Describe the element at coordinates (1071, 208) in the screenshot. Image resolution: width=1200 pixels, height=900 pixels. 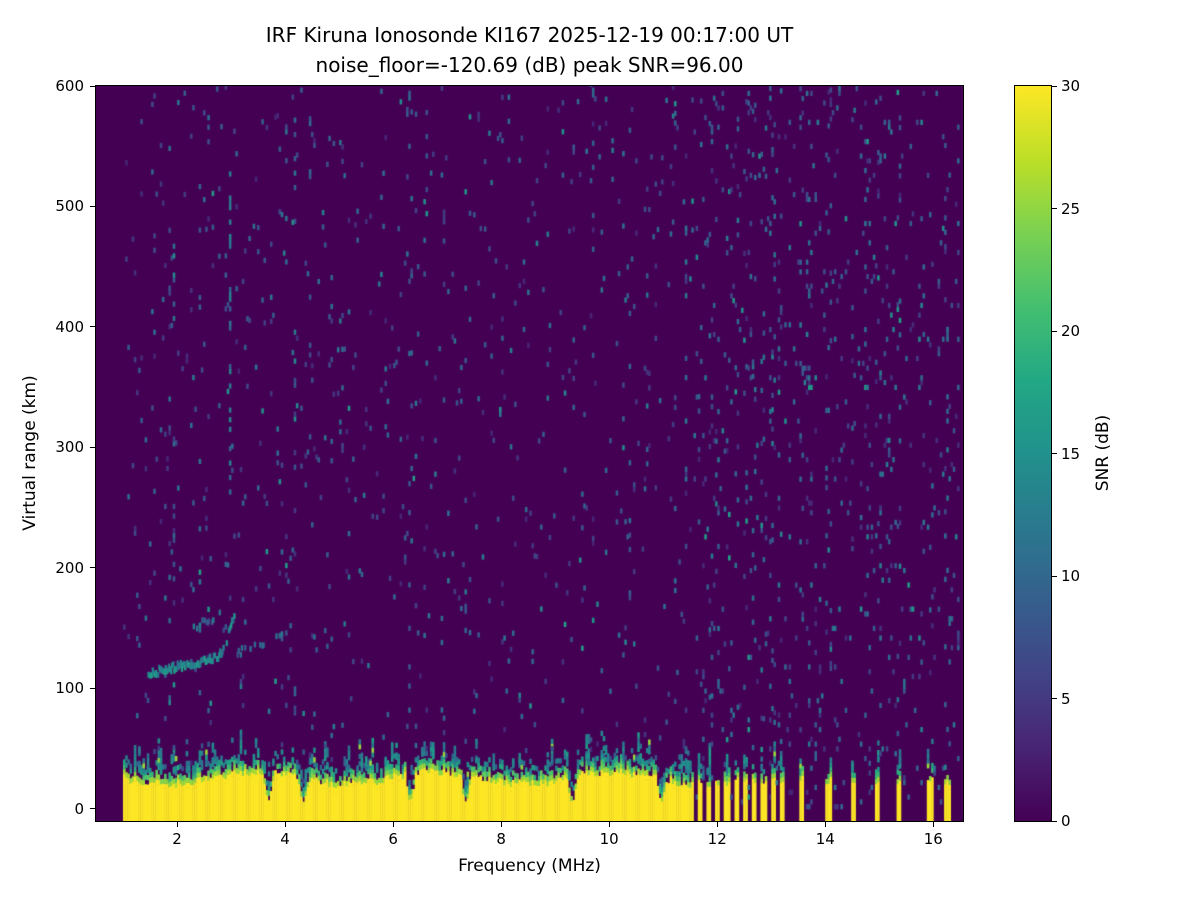
I see `colorbar-tick-label: 25` at that location.